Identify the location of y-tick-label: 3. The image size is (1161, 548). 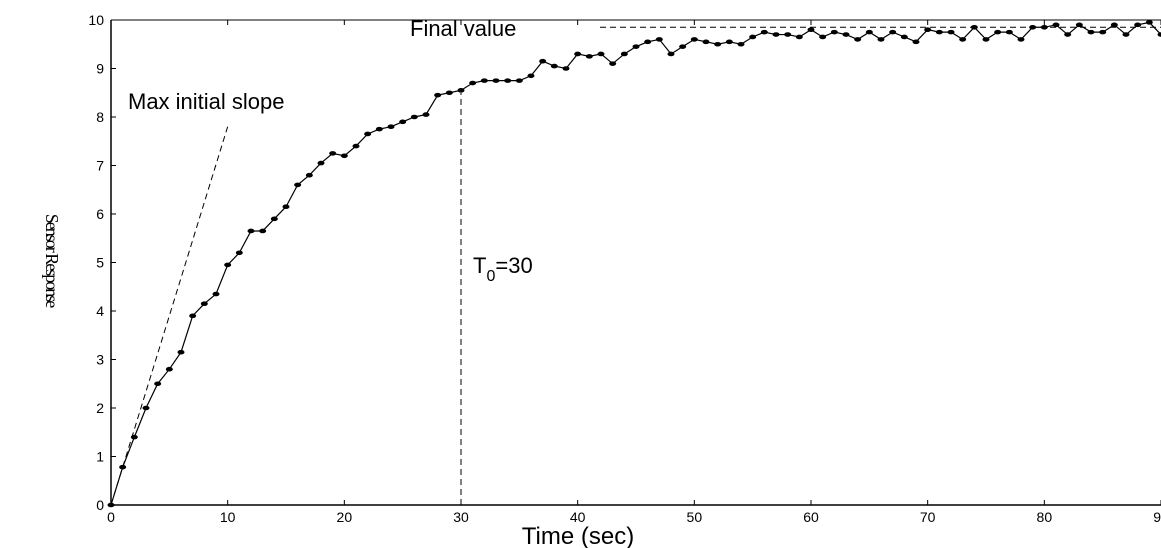
(100, 360).